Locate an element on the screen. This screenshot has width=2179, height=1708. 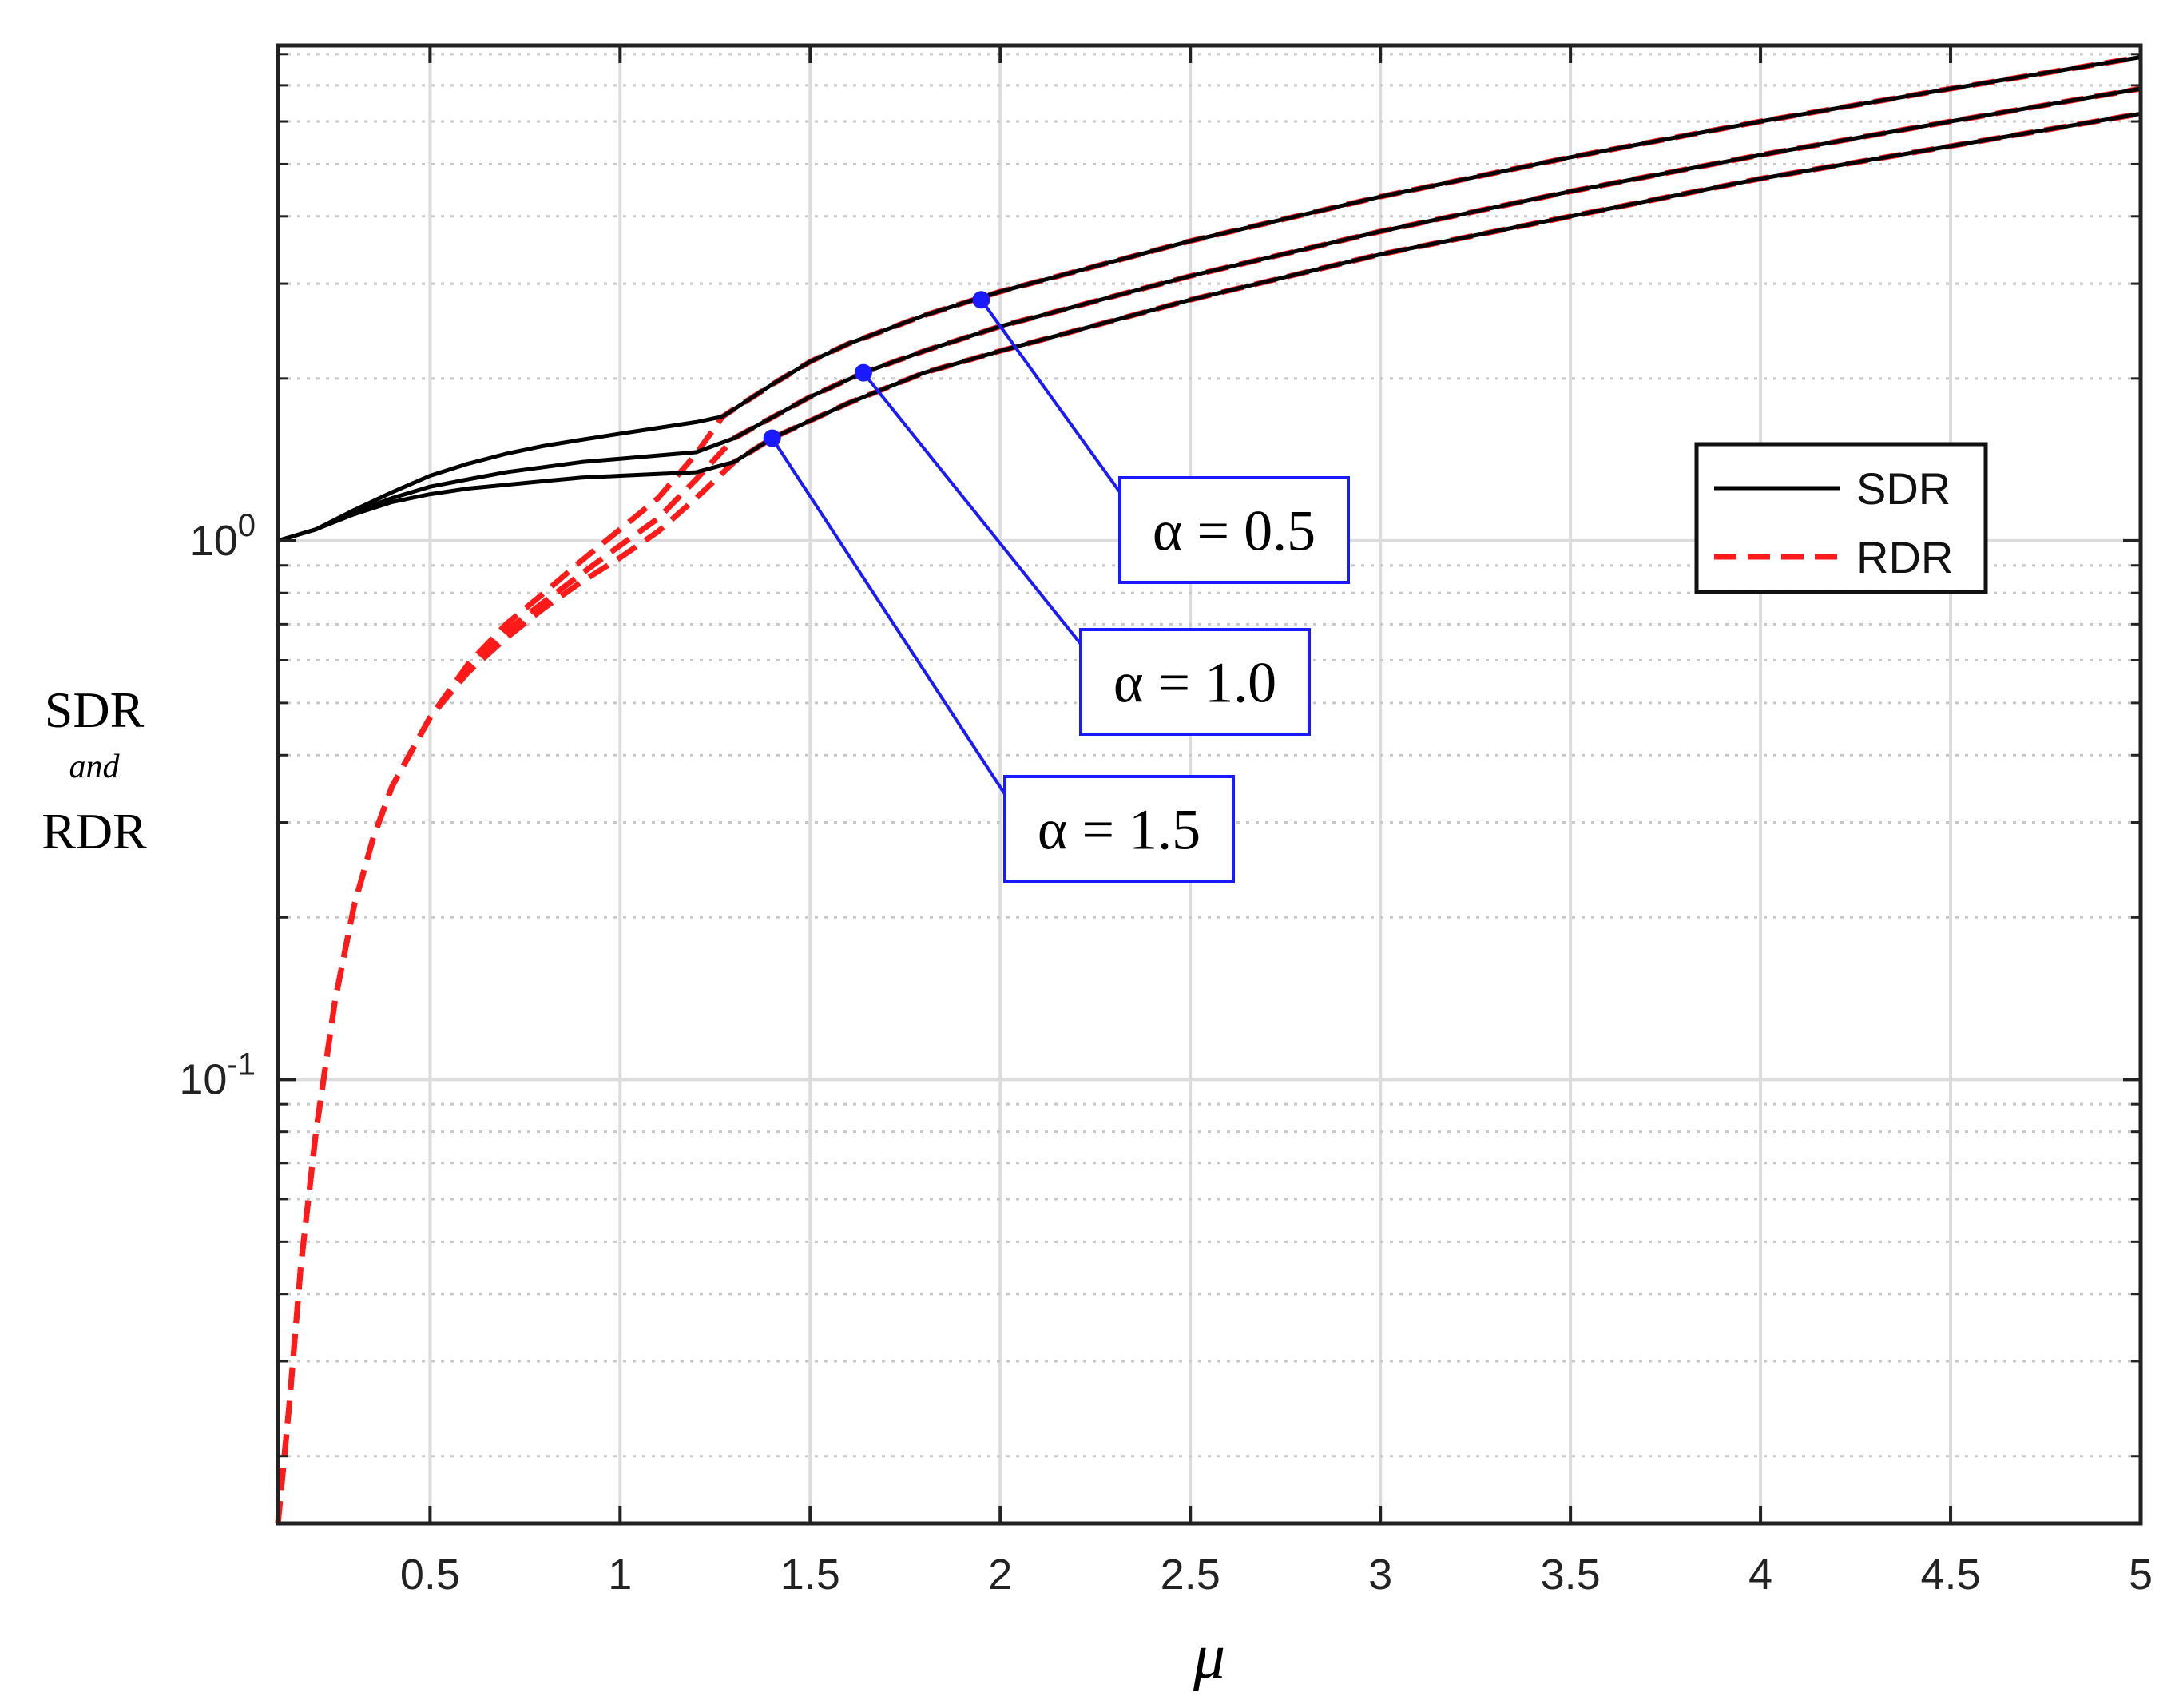
x-tick-label: 2.5 is located at coordinates (1190, 1575).